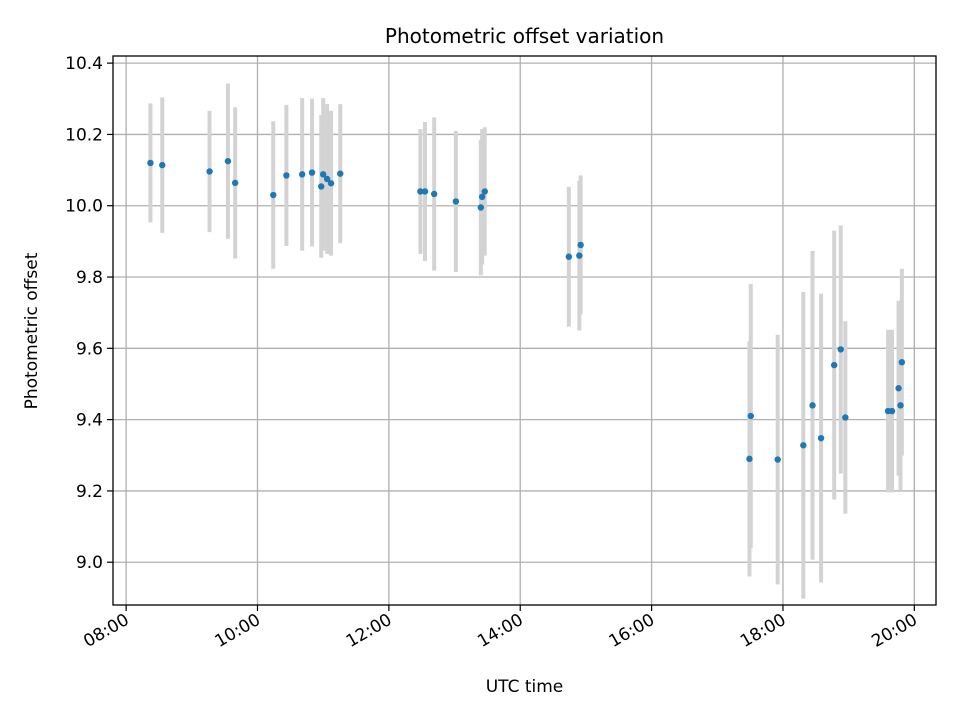  Describe the element at coordinates (894, 631) in the screenshot. I see `x-tick-label: 20:00` at that location.